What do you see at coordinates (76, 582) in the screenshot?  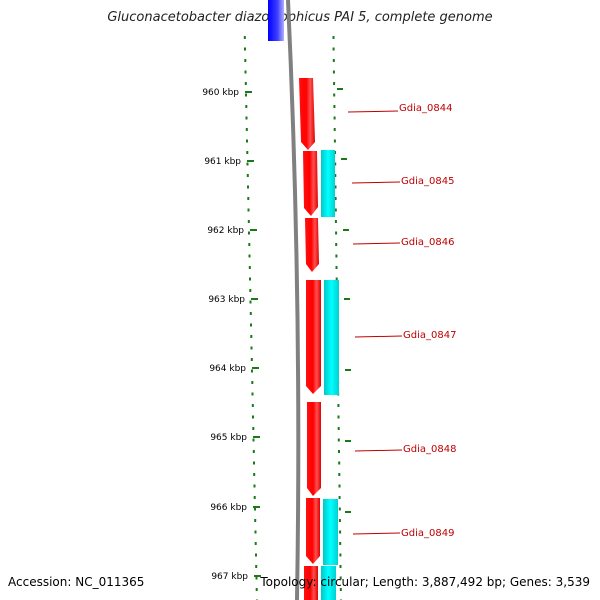 I see `accession-text: Accession: NC_011365` at bounding box center [76, 582].